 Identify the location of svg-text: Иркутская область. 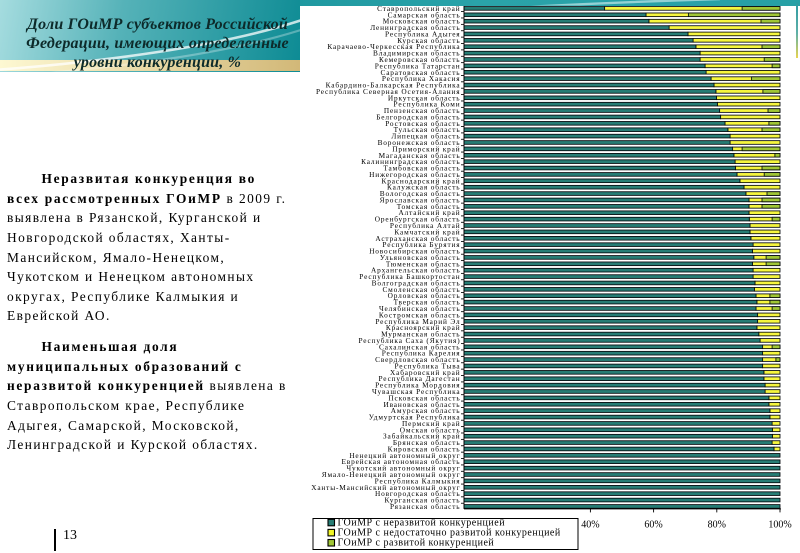
(424, 97).